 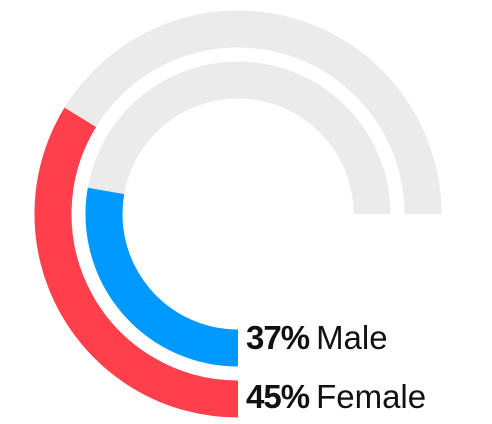 I want to click on male-name-label: Male, so click(x=352, y=337).